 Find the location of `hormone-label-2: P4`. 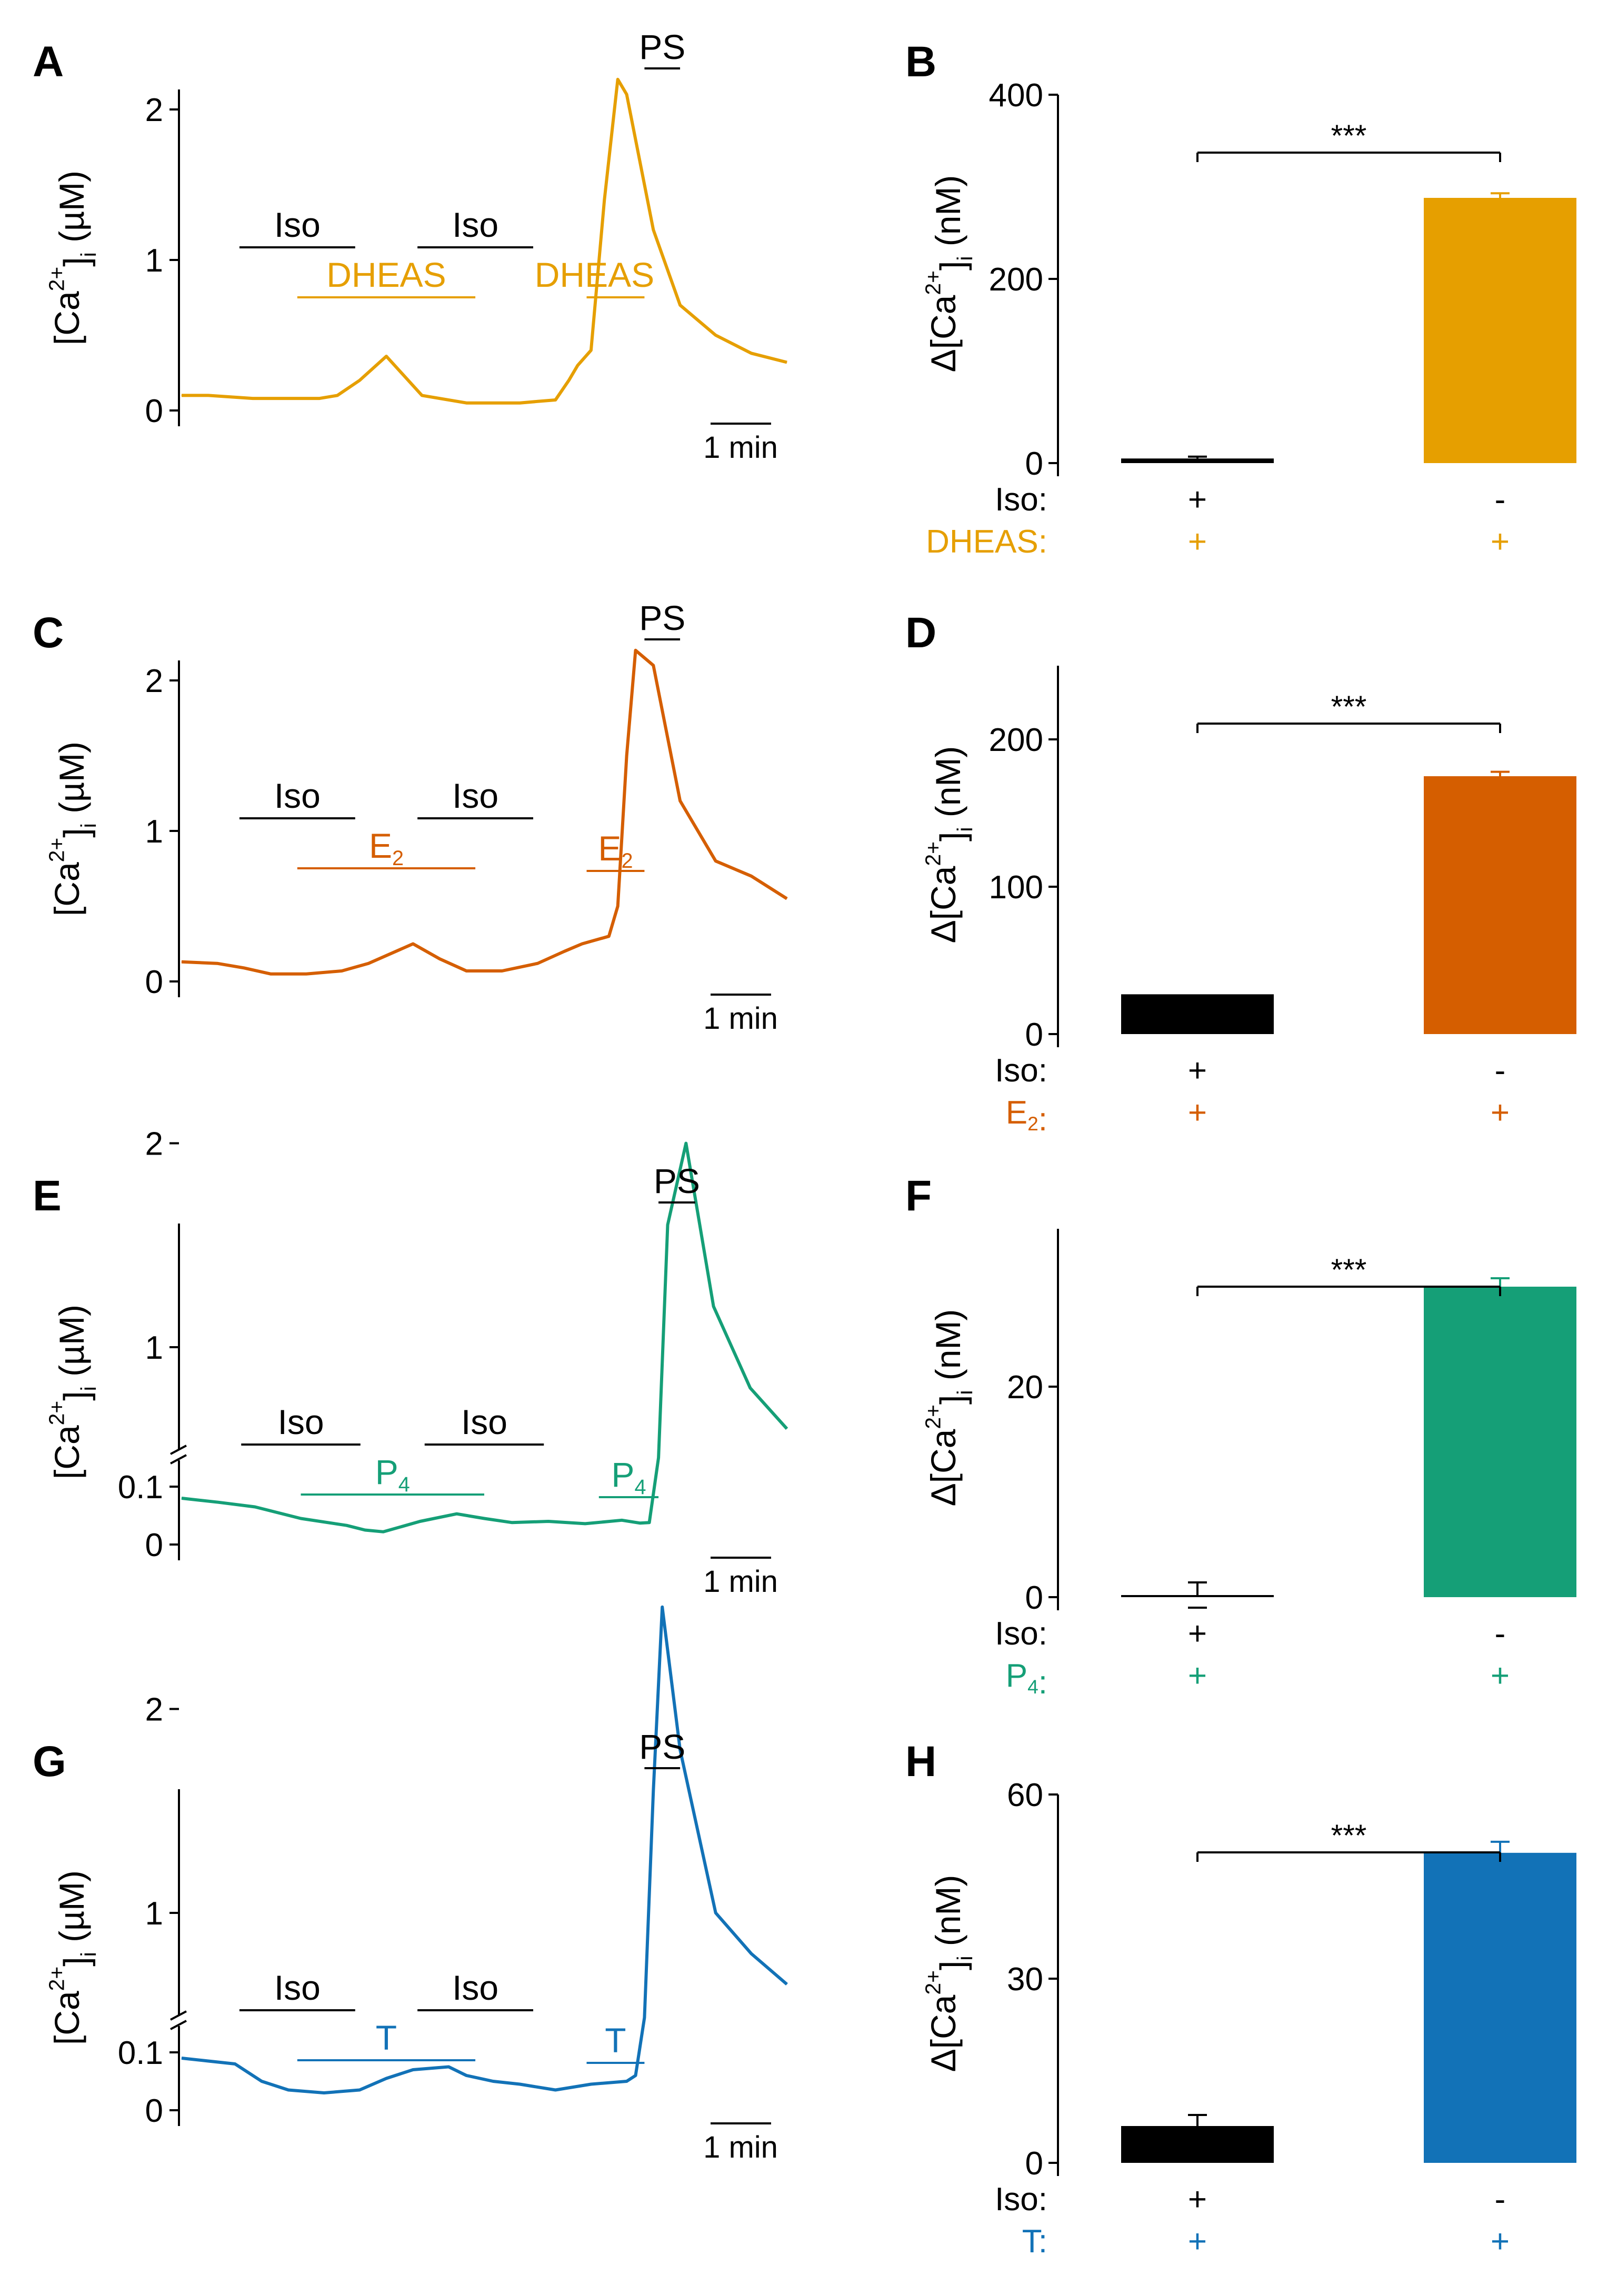

hormone-label-2: P4 is located at coordinates (628, 1477).